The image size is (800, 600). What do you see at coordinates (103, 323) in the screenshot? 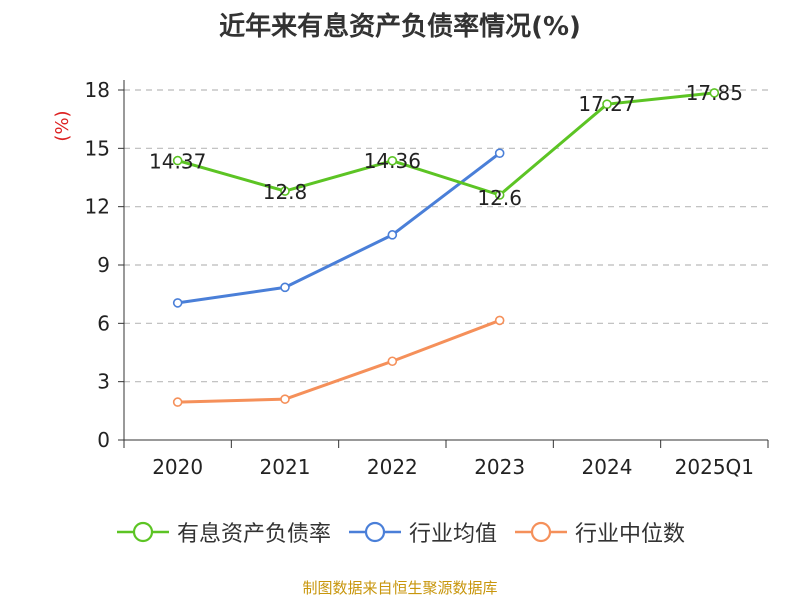
I see `y-tick-label: 6` at bounding box center [103, 323].